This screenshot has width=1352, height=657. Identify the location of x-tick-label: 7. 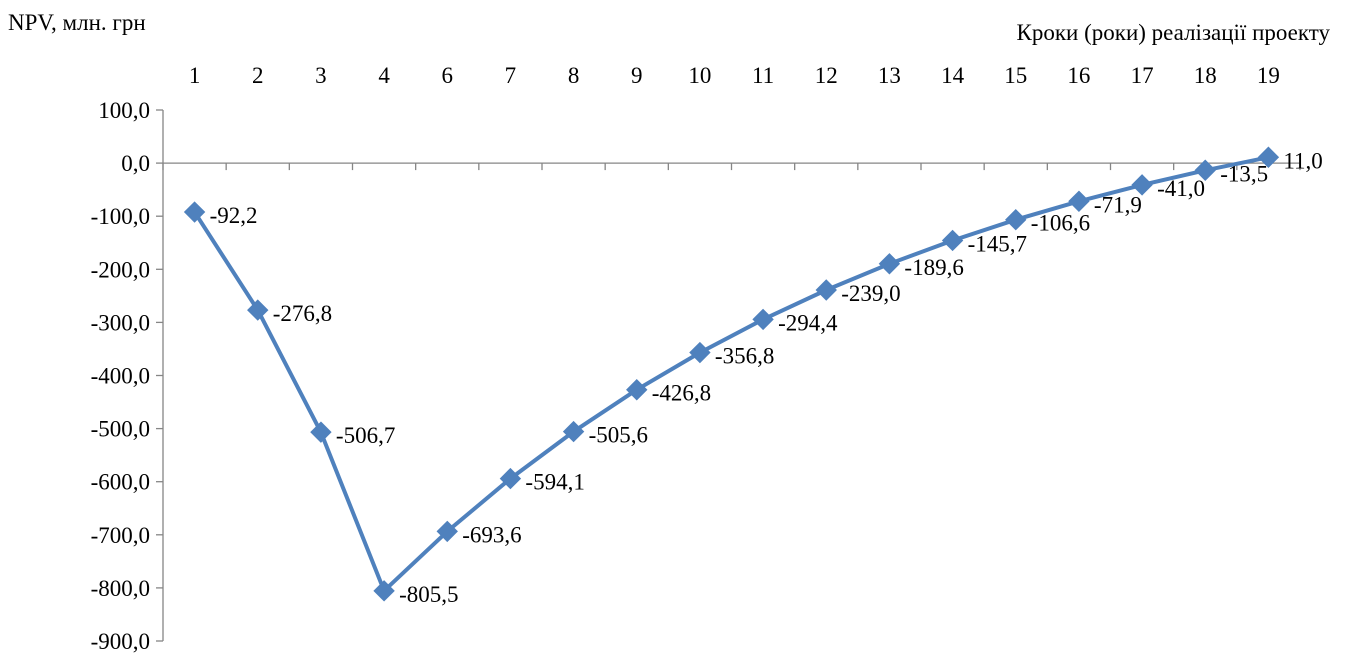
(511, 75).